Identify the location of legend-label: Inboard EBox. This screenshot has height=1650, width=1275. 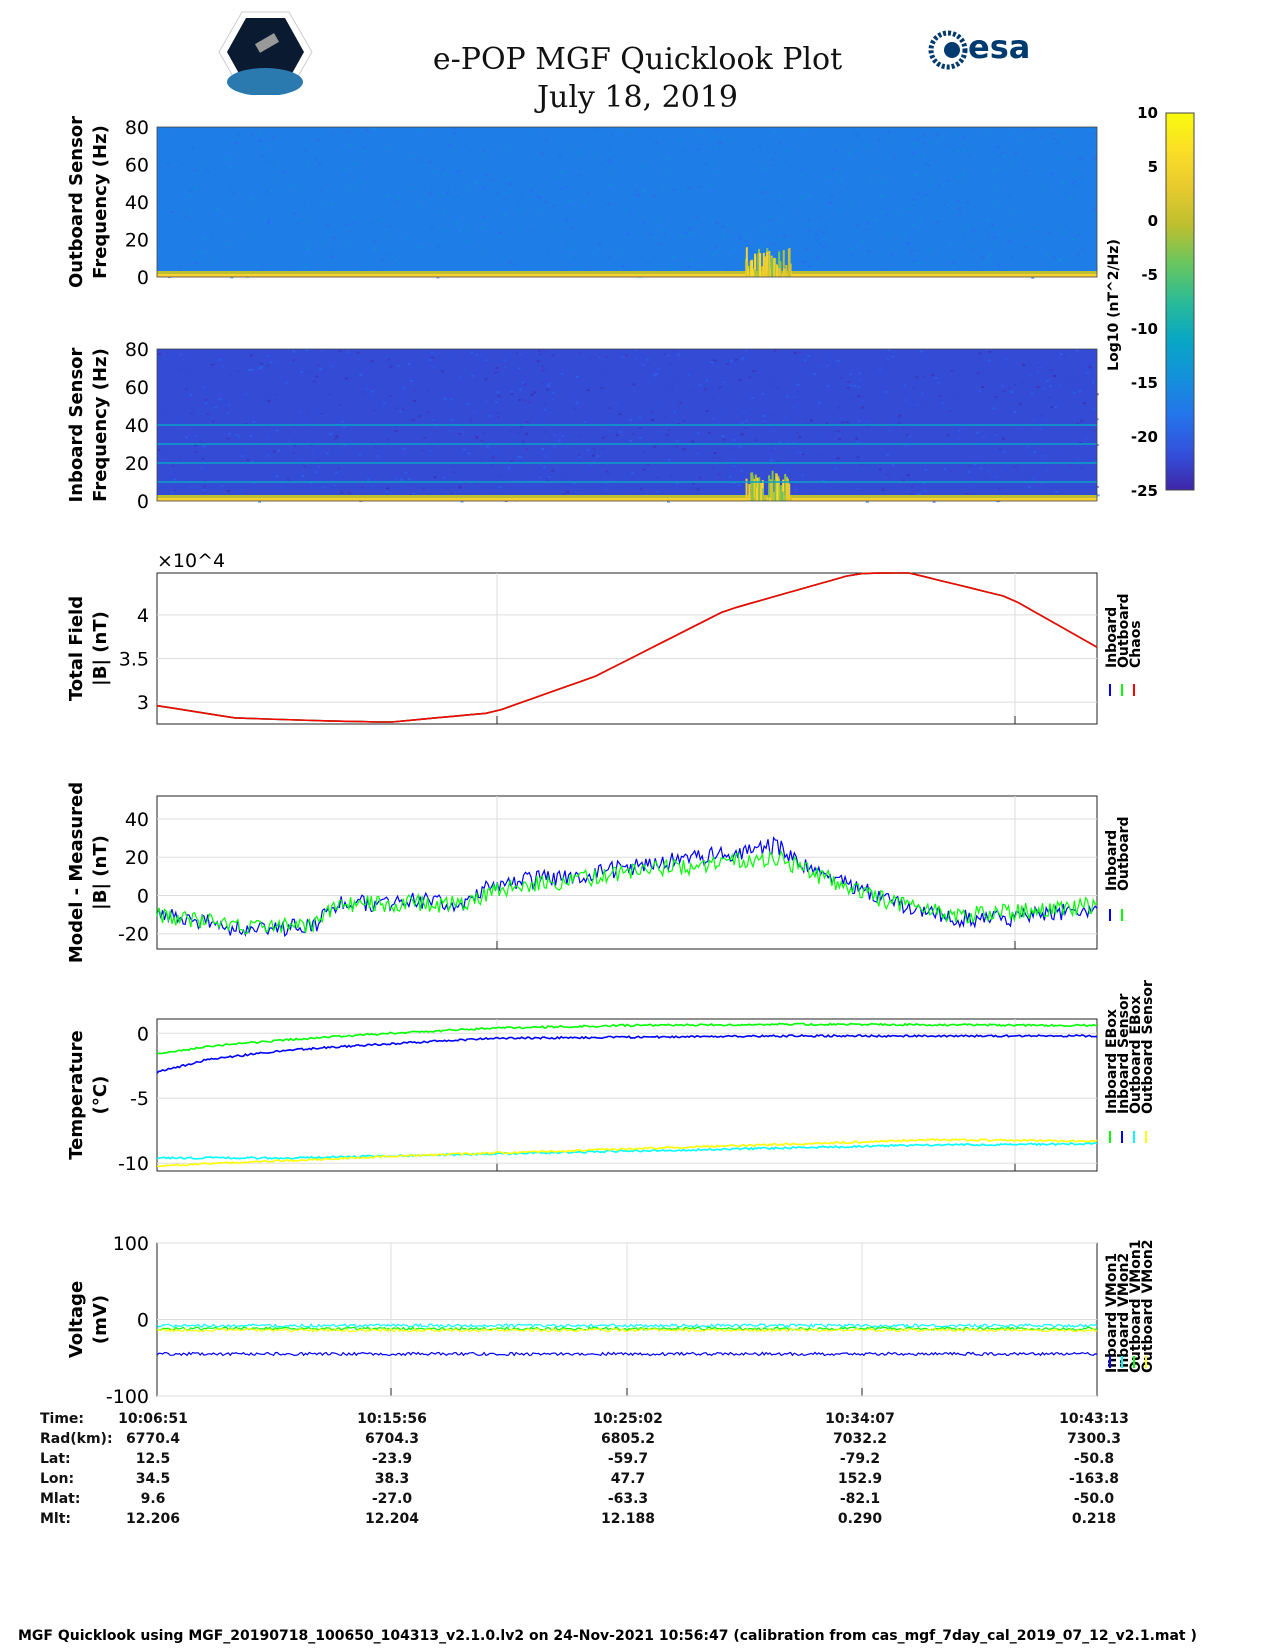
(1112, 1061).